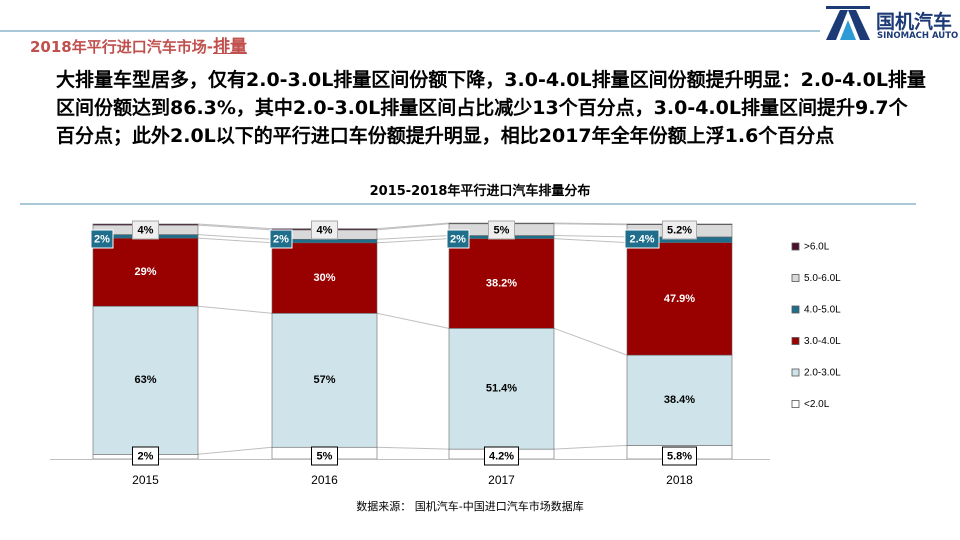  I want to click on data-label: 5.8%, so click(679, 456).